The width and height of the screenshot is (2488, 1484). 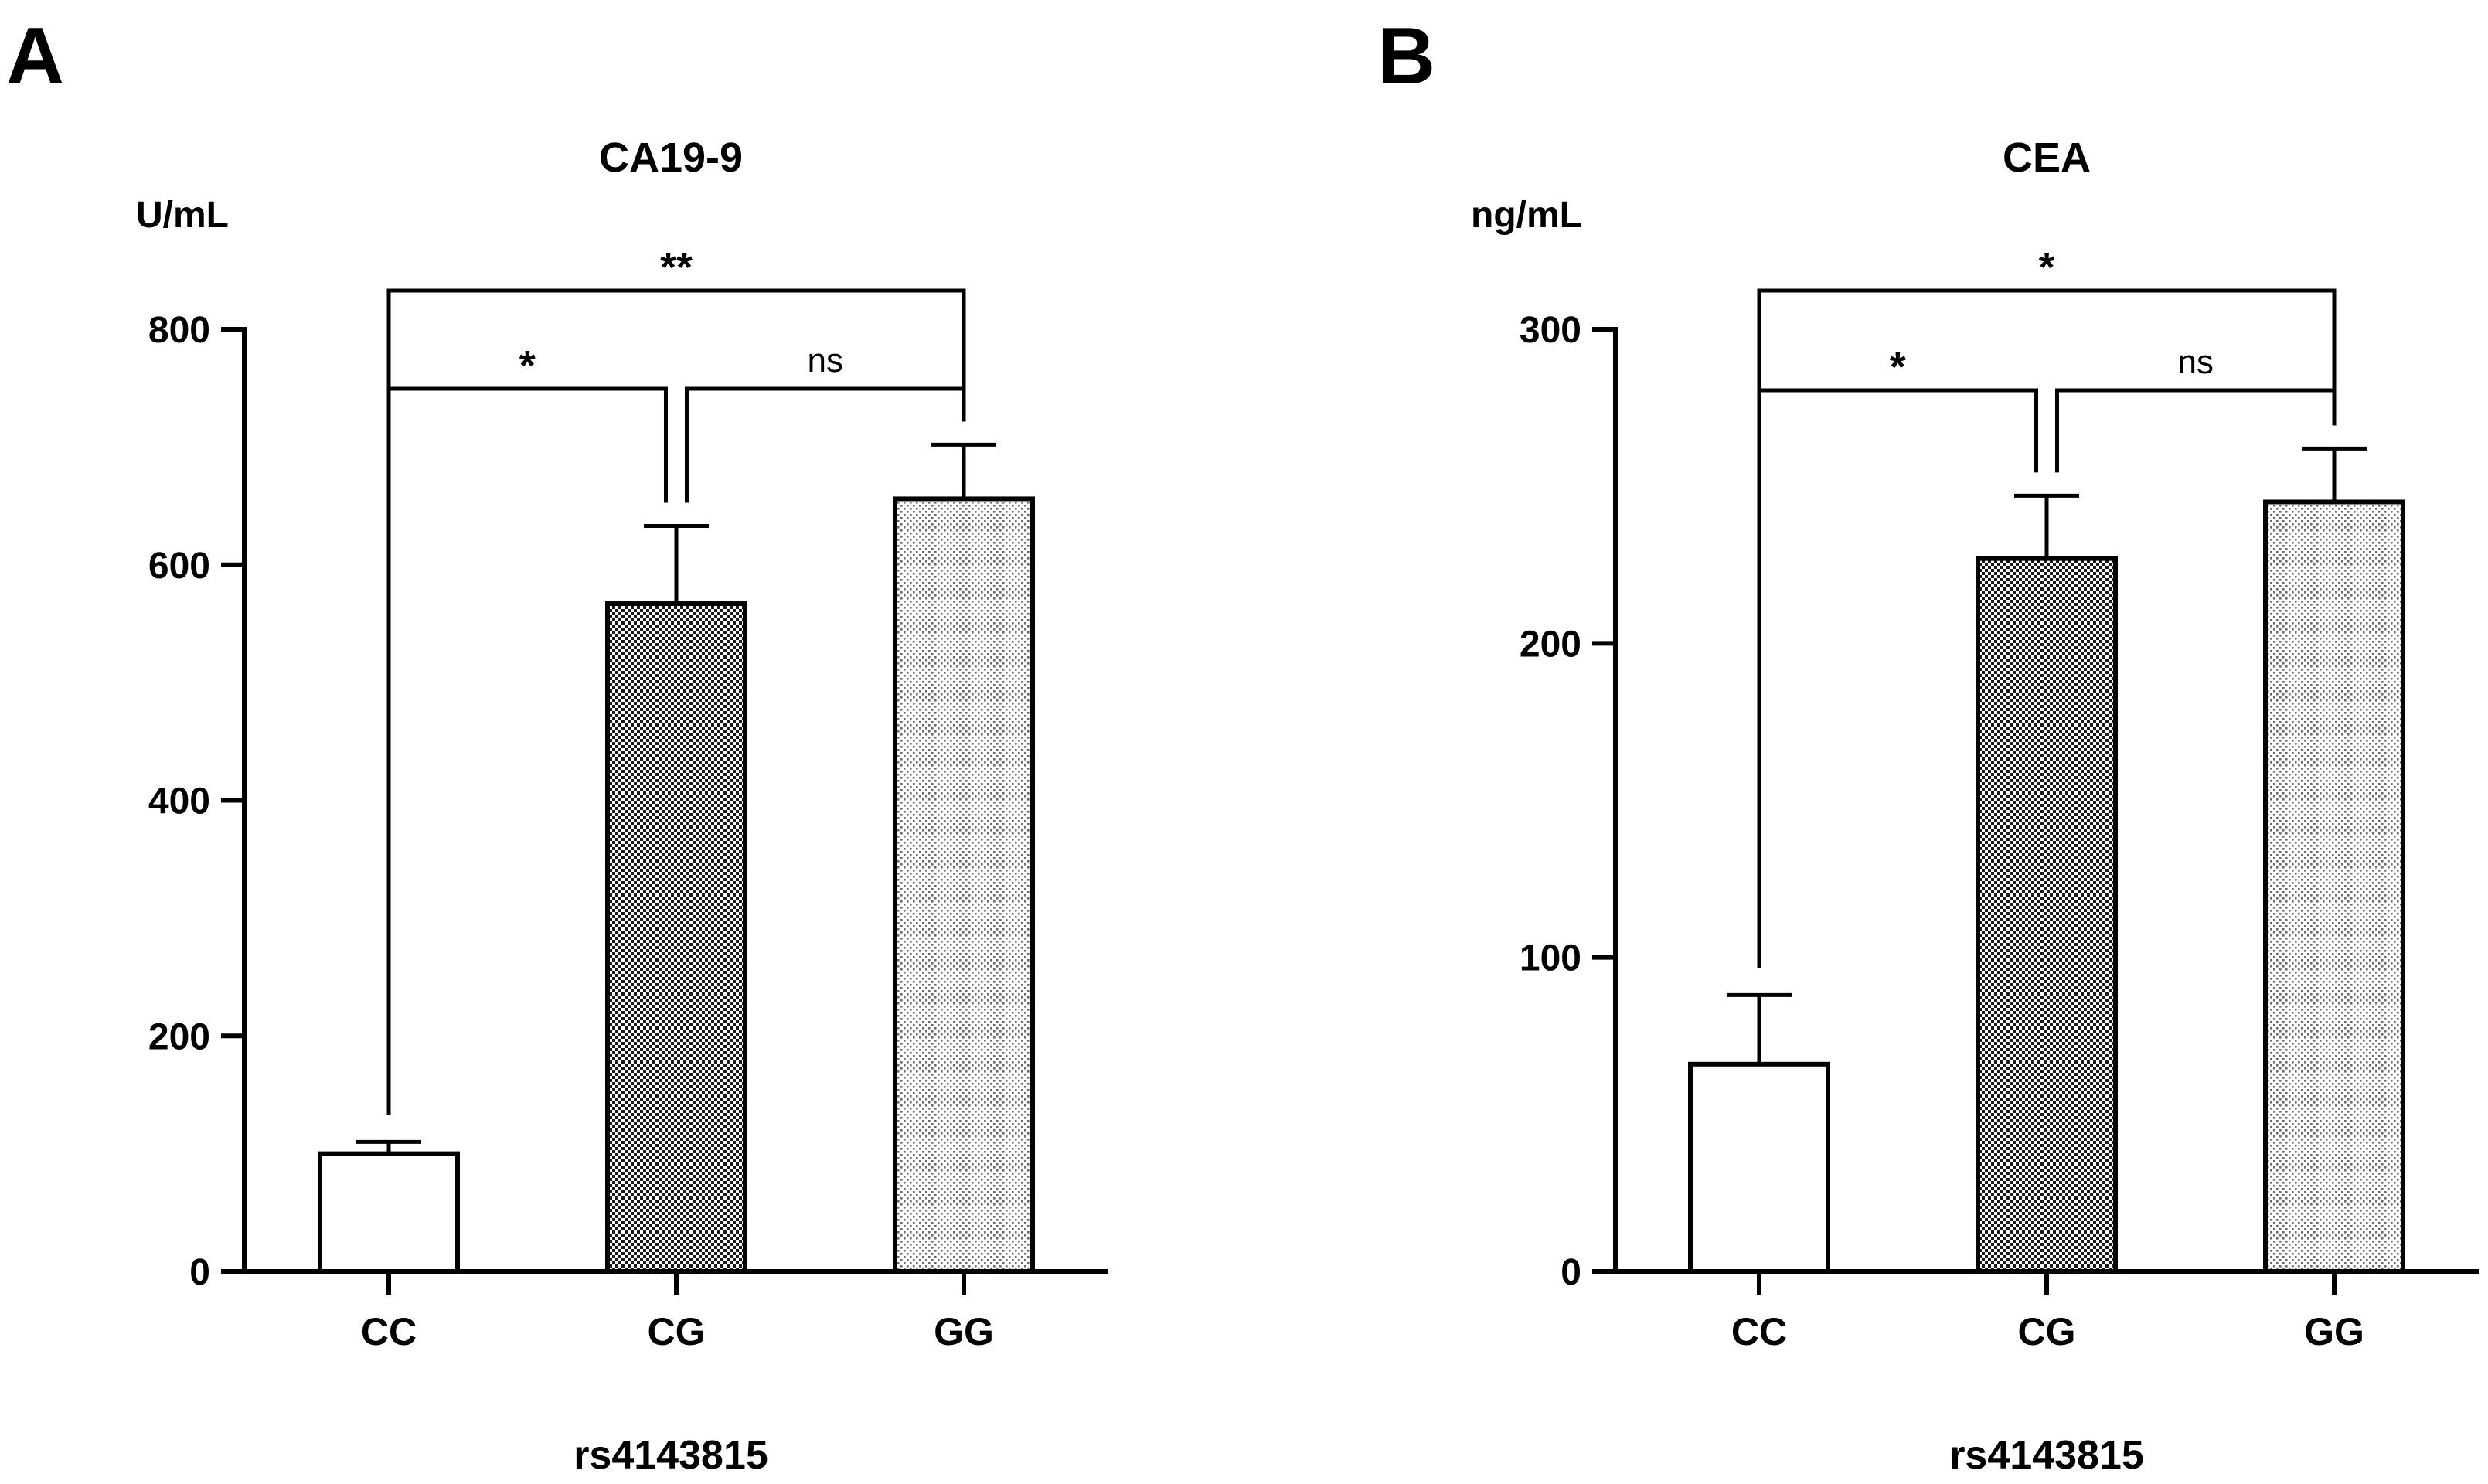 I want to click on panel-b-category-label: CC, so click(x=1759, y=1331).